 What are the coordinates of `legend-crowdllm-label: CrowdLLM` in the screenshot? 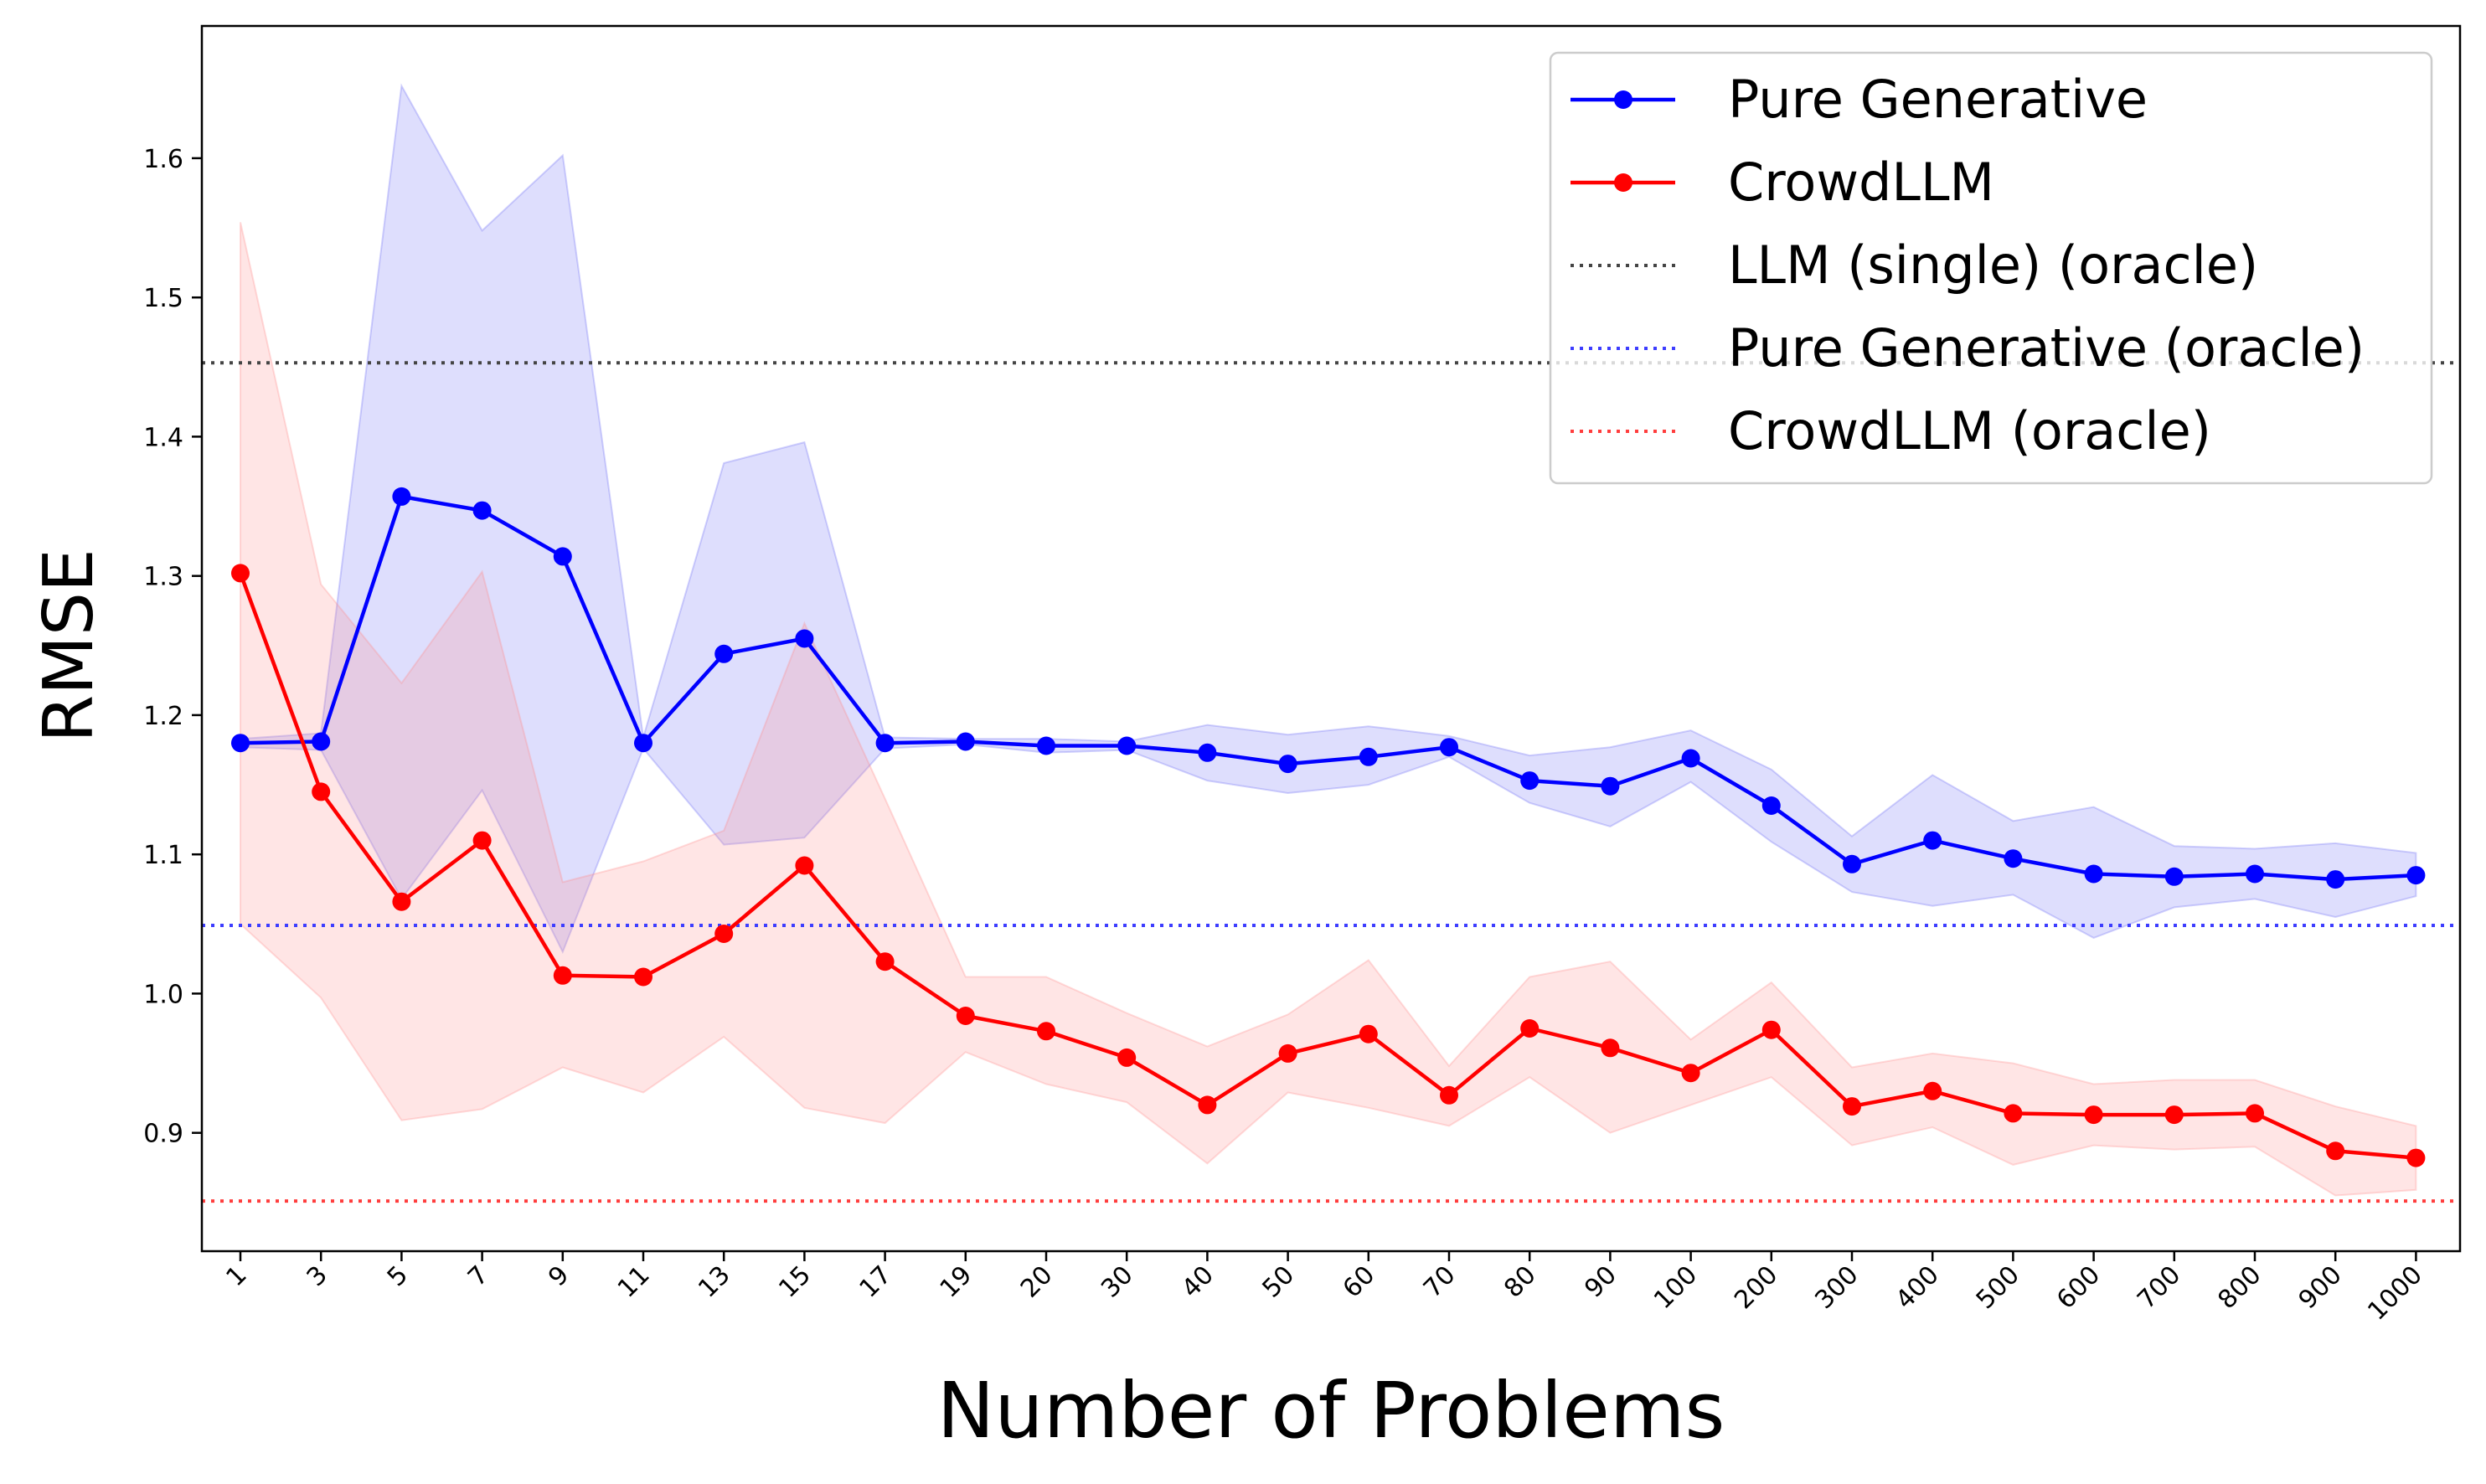 It's located at (1861, 182).